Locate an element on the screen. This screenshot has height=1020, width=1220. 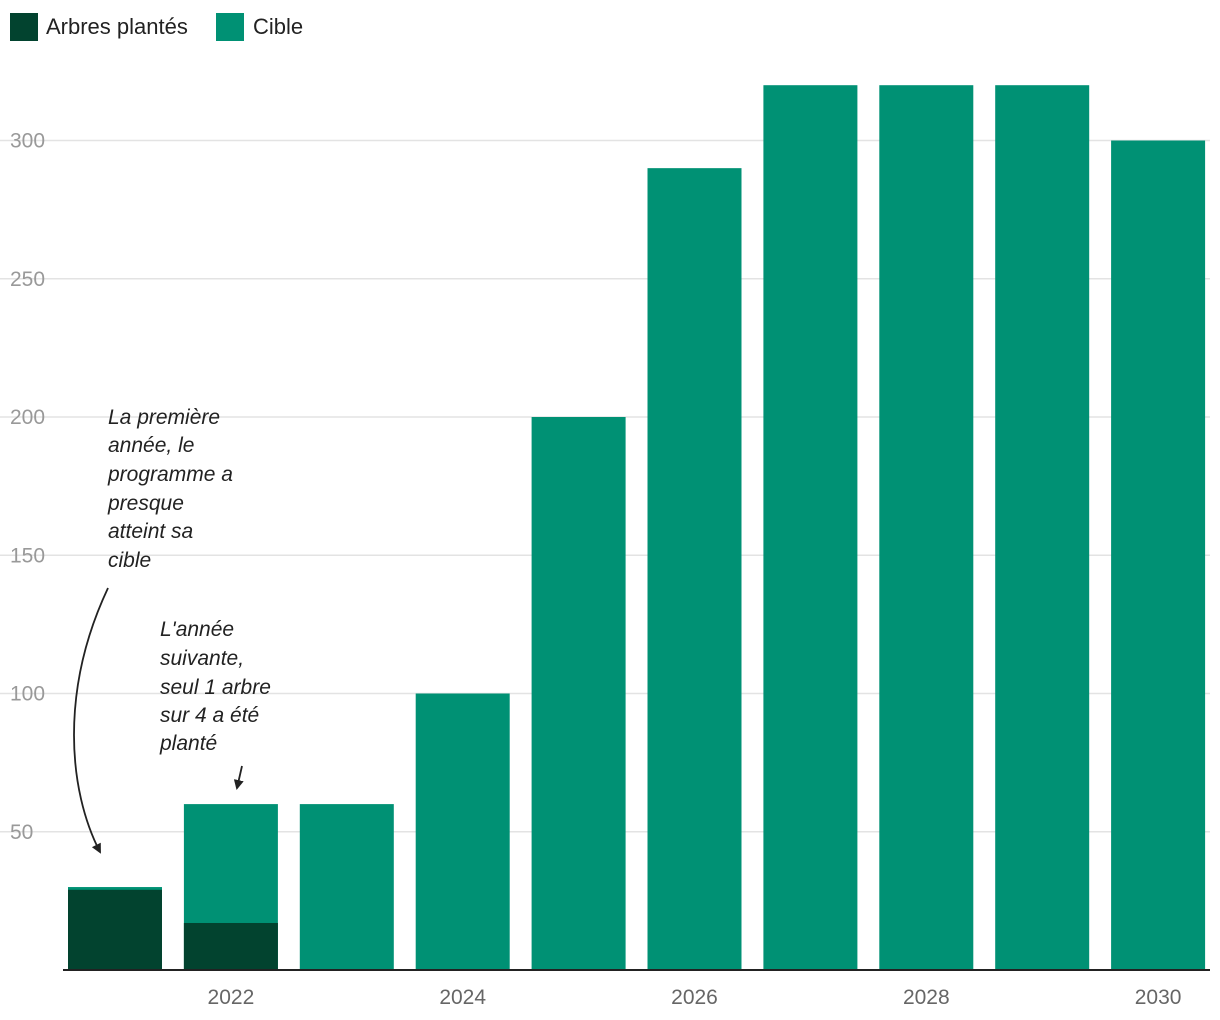
annotation-2-line-2: suivante, is located at coordinates (202, 658).